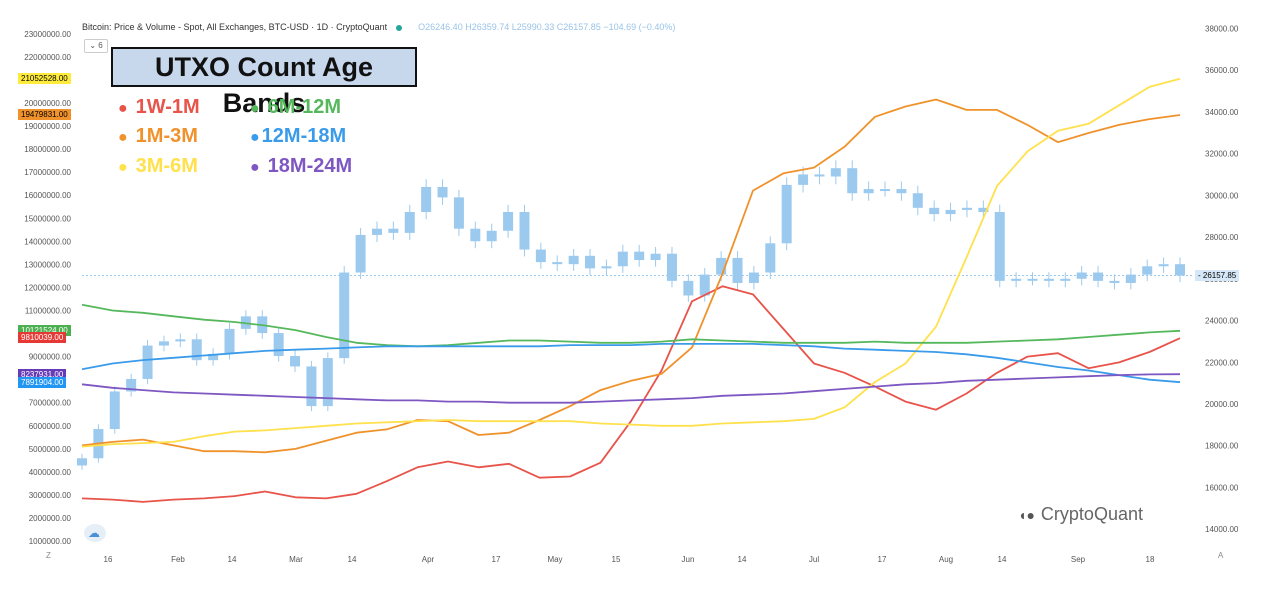 The height and width of the screenshot is (596, 1263). What do you see at coordinates (1091, 514) in the screenshot?
I see `brand-text: CryptoQuant` at bounding box center [1091, 514].